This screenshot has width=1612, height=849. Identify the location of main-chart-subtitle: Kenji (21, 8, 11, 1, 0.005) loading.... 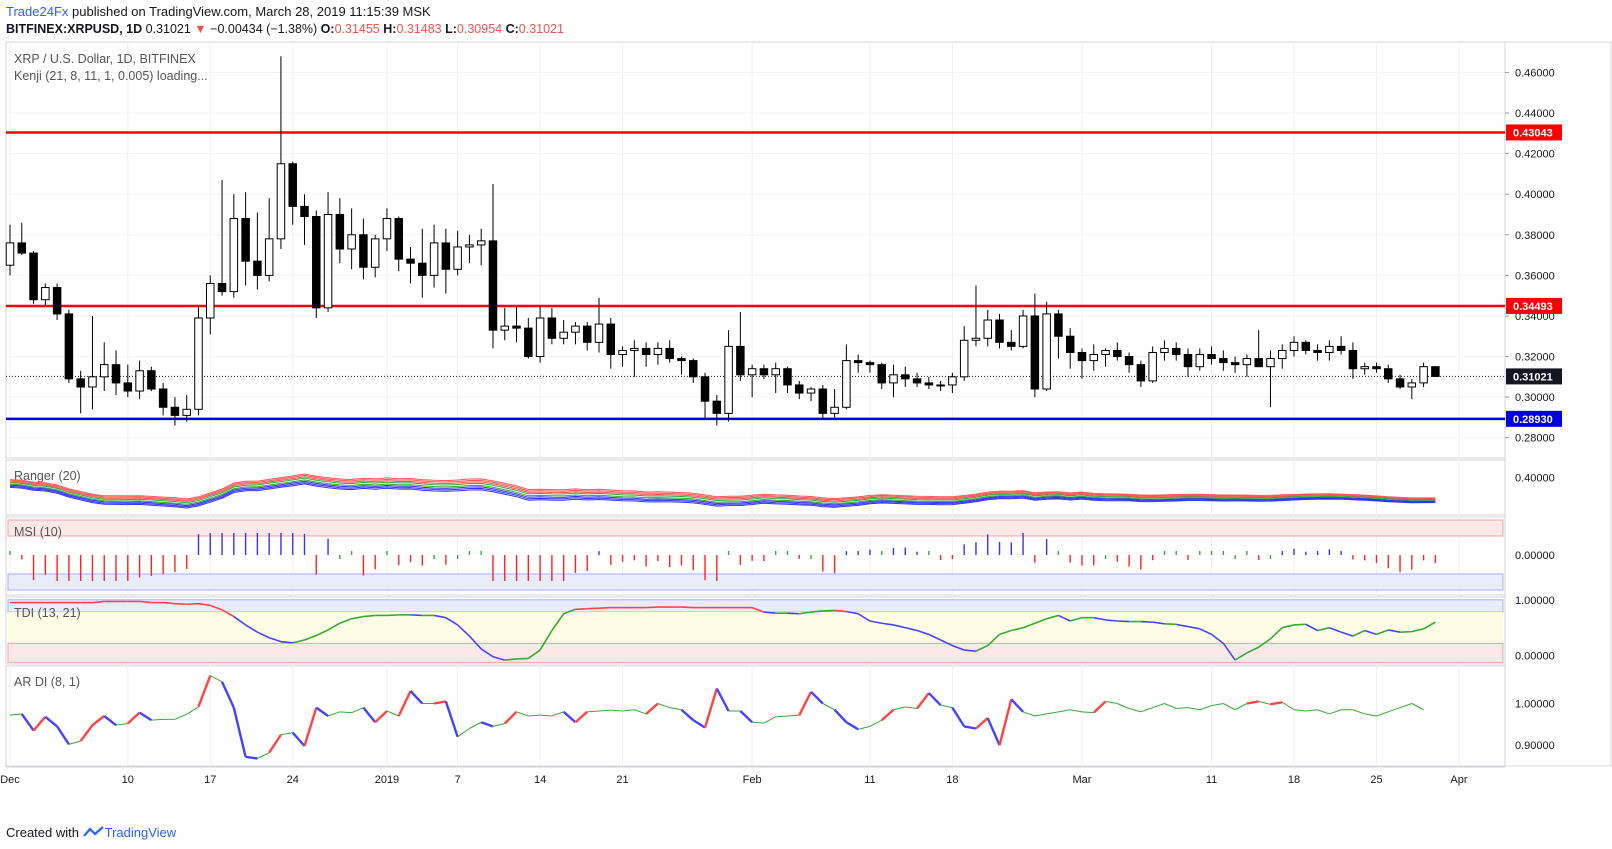
(111, 76).